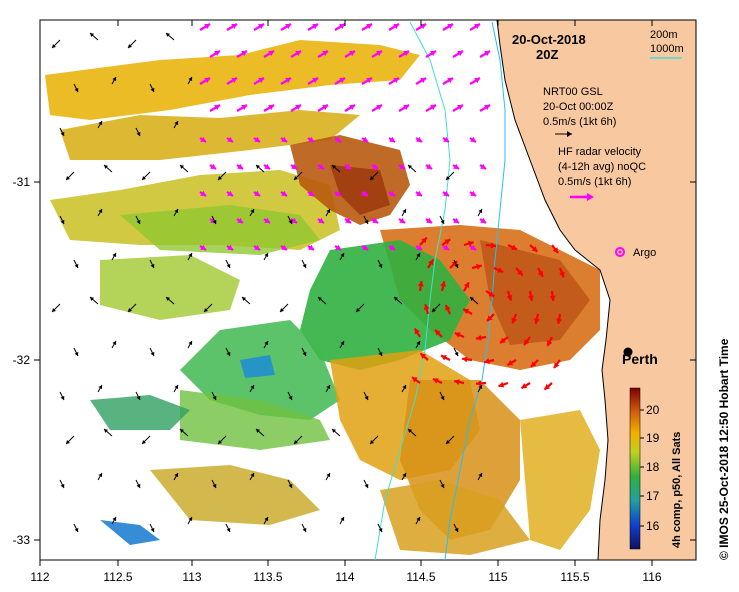 The image size is (739, 592). What do you see at coordinates (420, 577) in the screenshot?
I see `x-tick-label: 114.5` at bounding box center [420, 577].